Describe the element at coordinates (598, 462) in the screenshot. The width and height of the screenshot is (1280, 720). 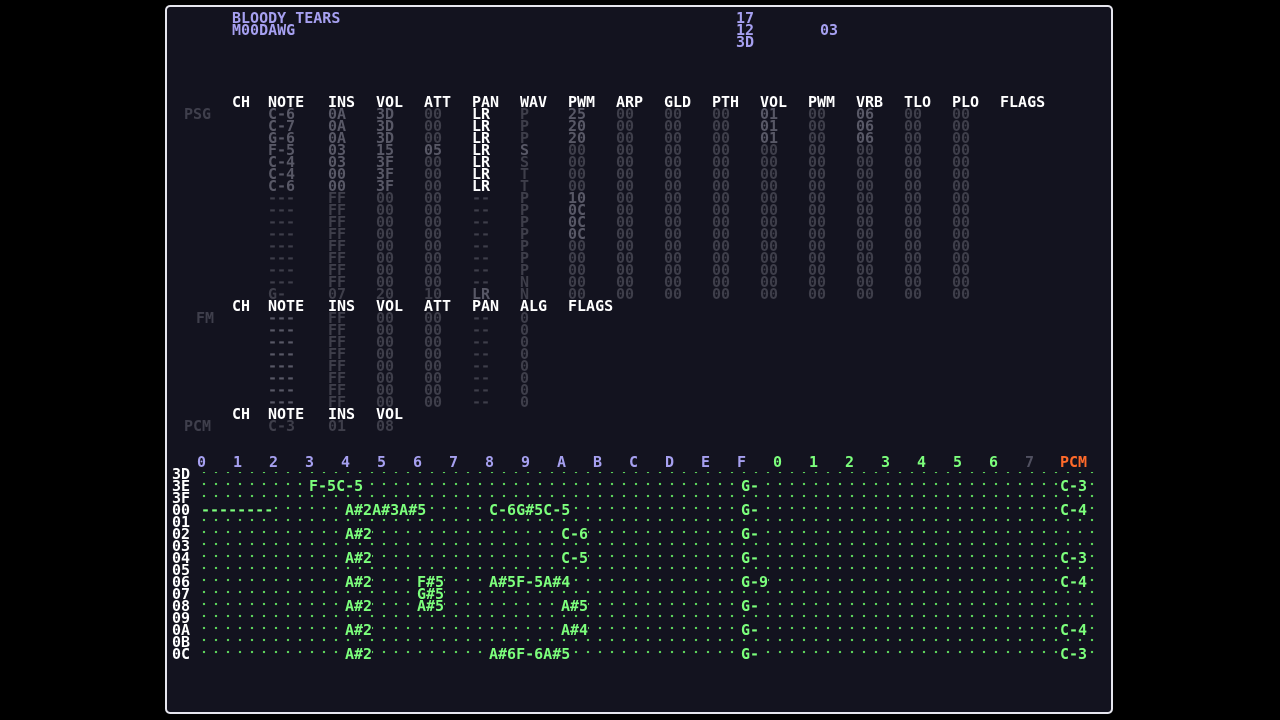
I see `pattern-channel-label: B` at that location.